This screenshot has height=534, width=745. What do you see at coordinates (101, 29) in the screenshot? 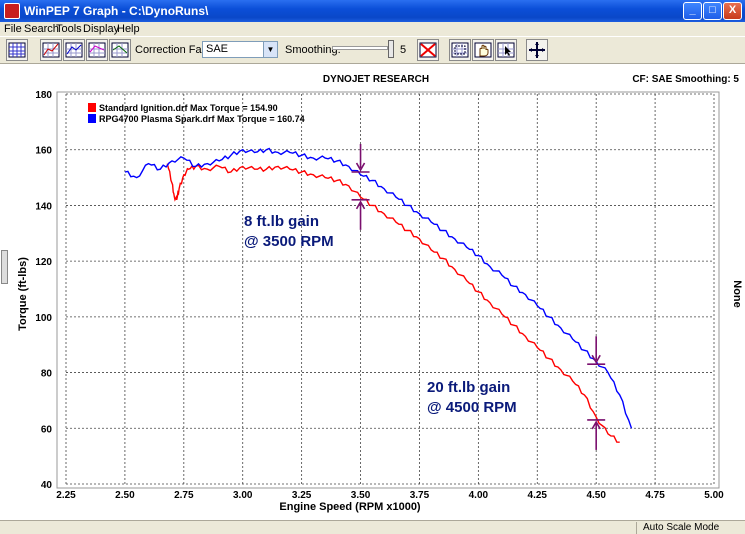
I see `menu-display: Display` at bounding box center [101, 29].